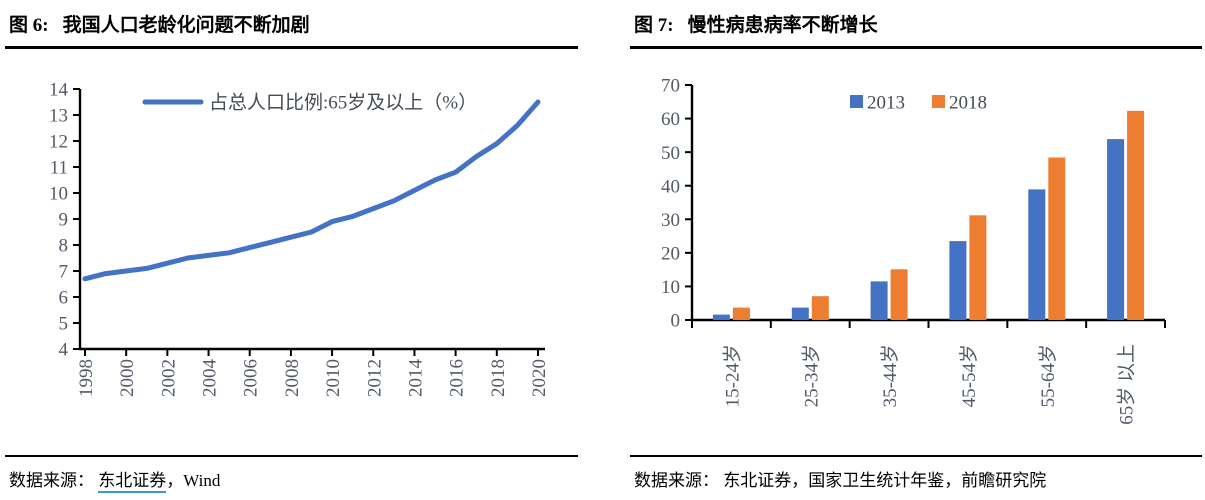  Describe the element at coordinates (670, 220) in the screenshot. I see `y-tick-label: 30` at that location.